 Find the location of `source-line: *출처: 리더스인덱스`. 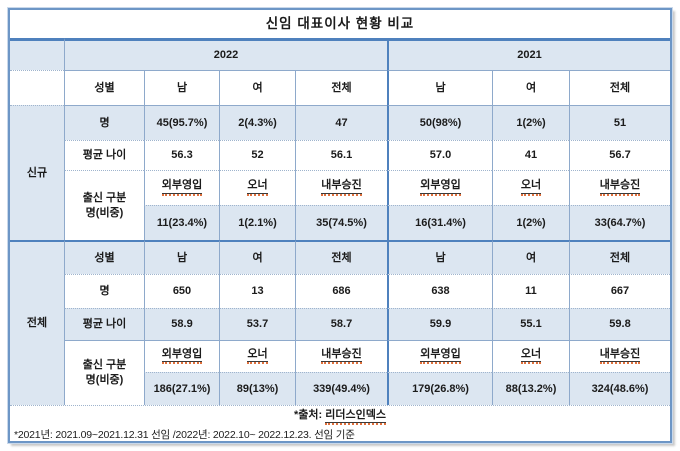

source-line: *출처: 리더스인덱스 is located at coordinates (340, 416).